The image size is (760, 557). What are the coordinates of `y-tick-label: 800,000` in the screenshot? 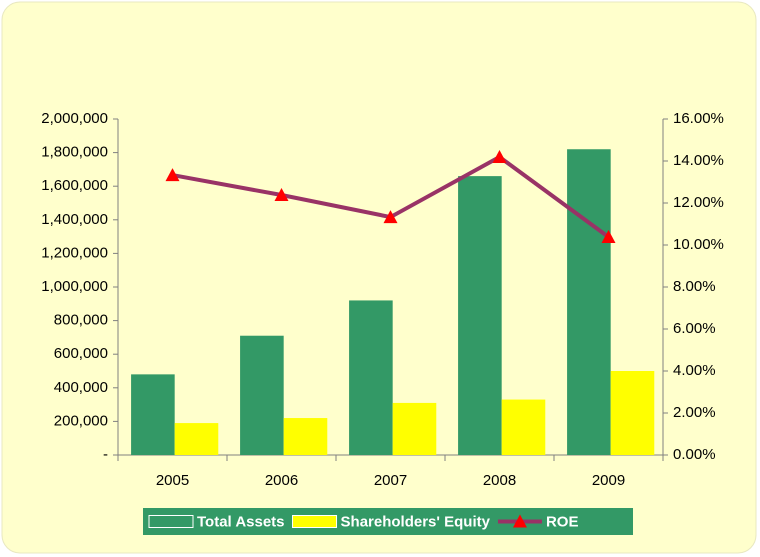 It's located at (81, 320).